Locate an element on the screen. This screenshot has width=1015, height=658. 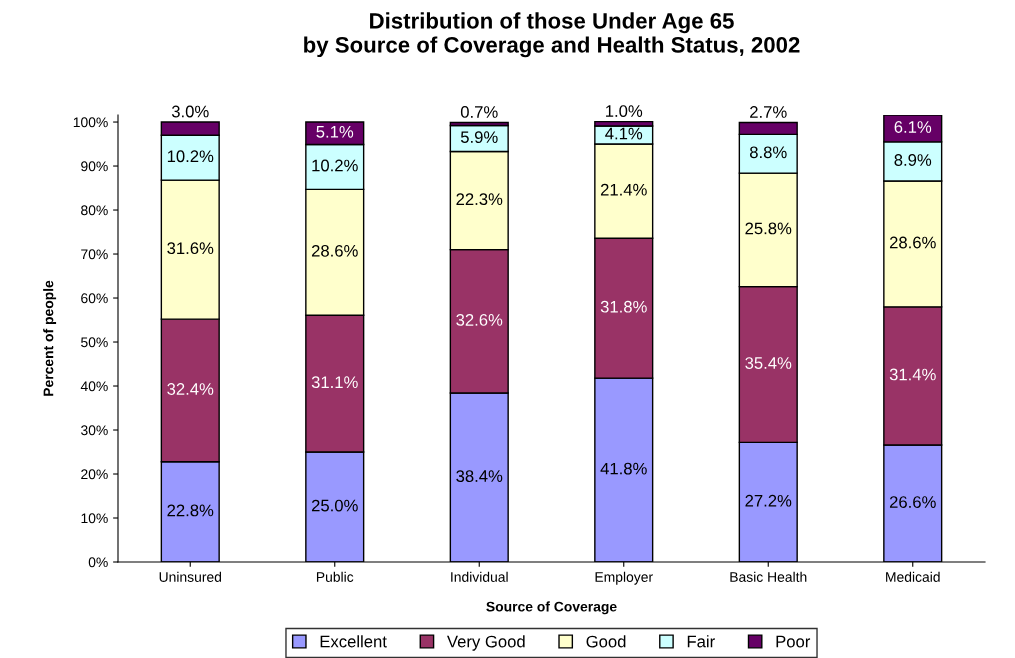
x-tick-label: Basic Health is located at coordinates (768, 576).